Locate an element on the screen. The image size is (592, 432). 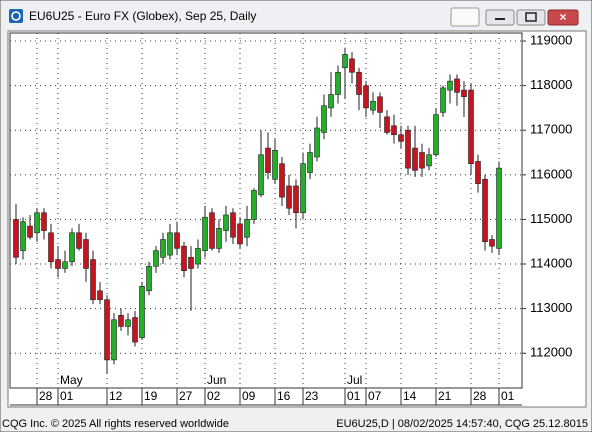
y-tick-label: 113000 is located at coordinates (551, 307).